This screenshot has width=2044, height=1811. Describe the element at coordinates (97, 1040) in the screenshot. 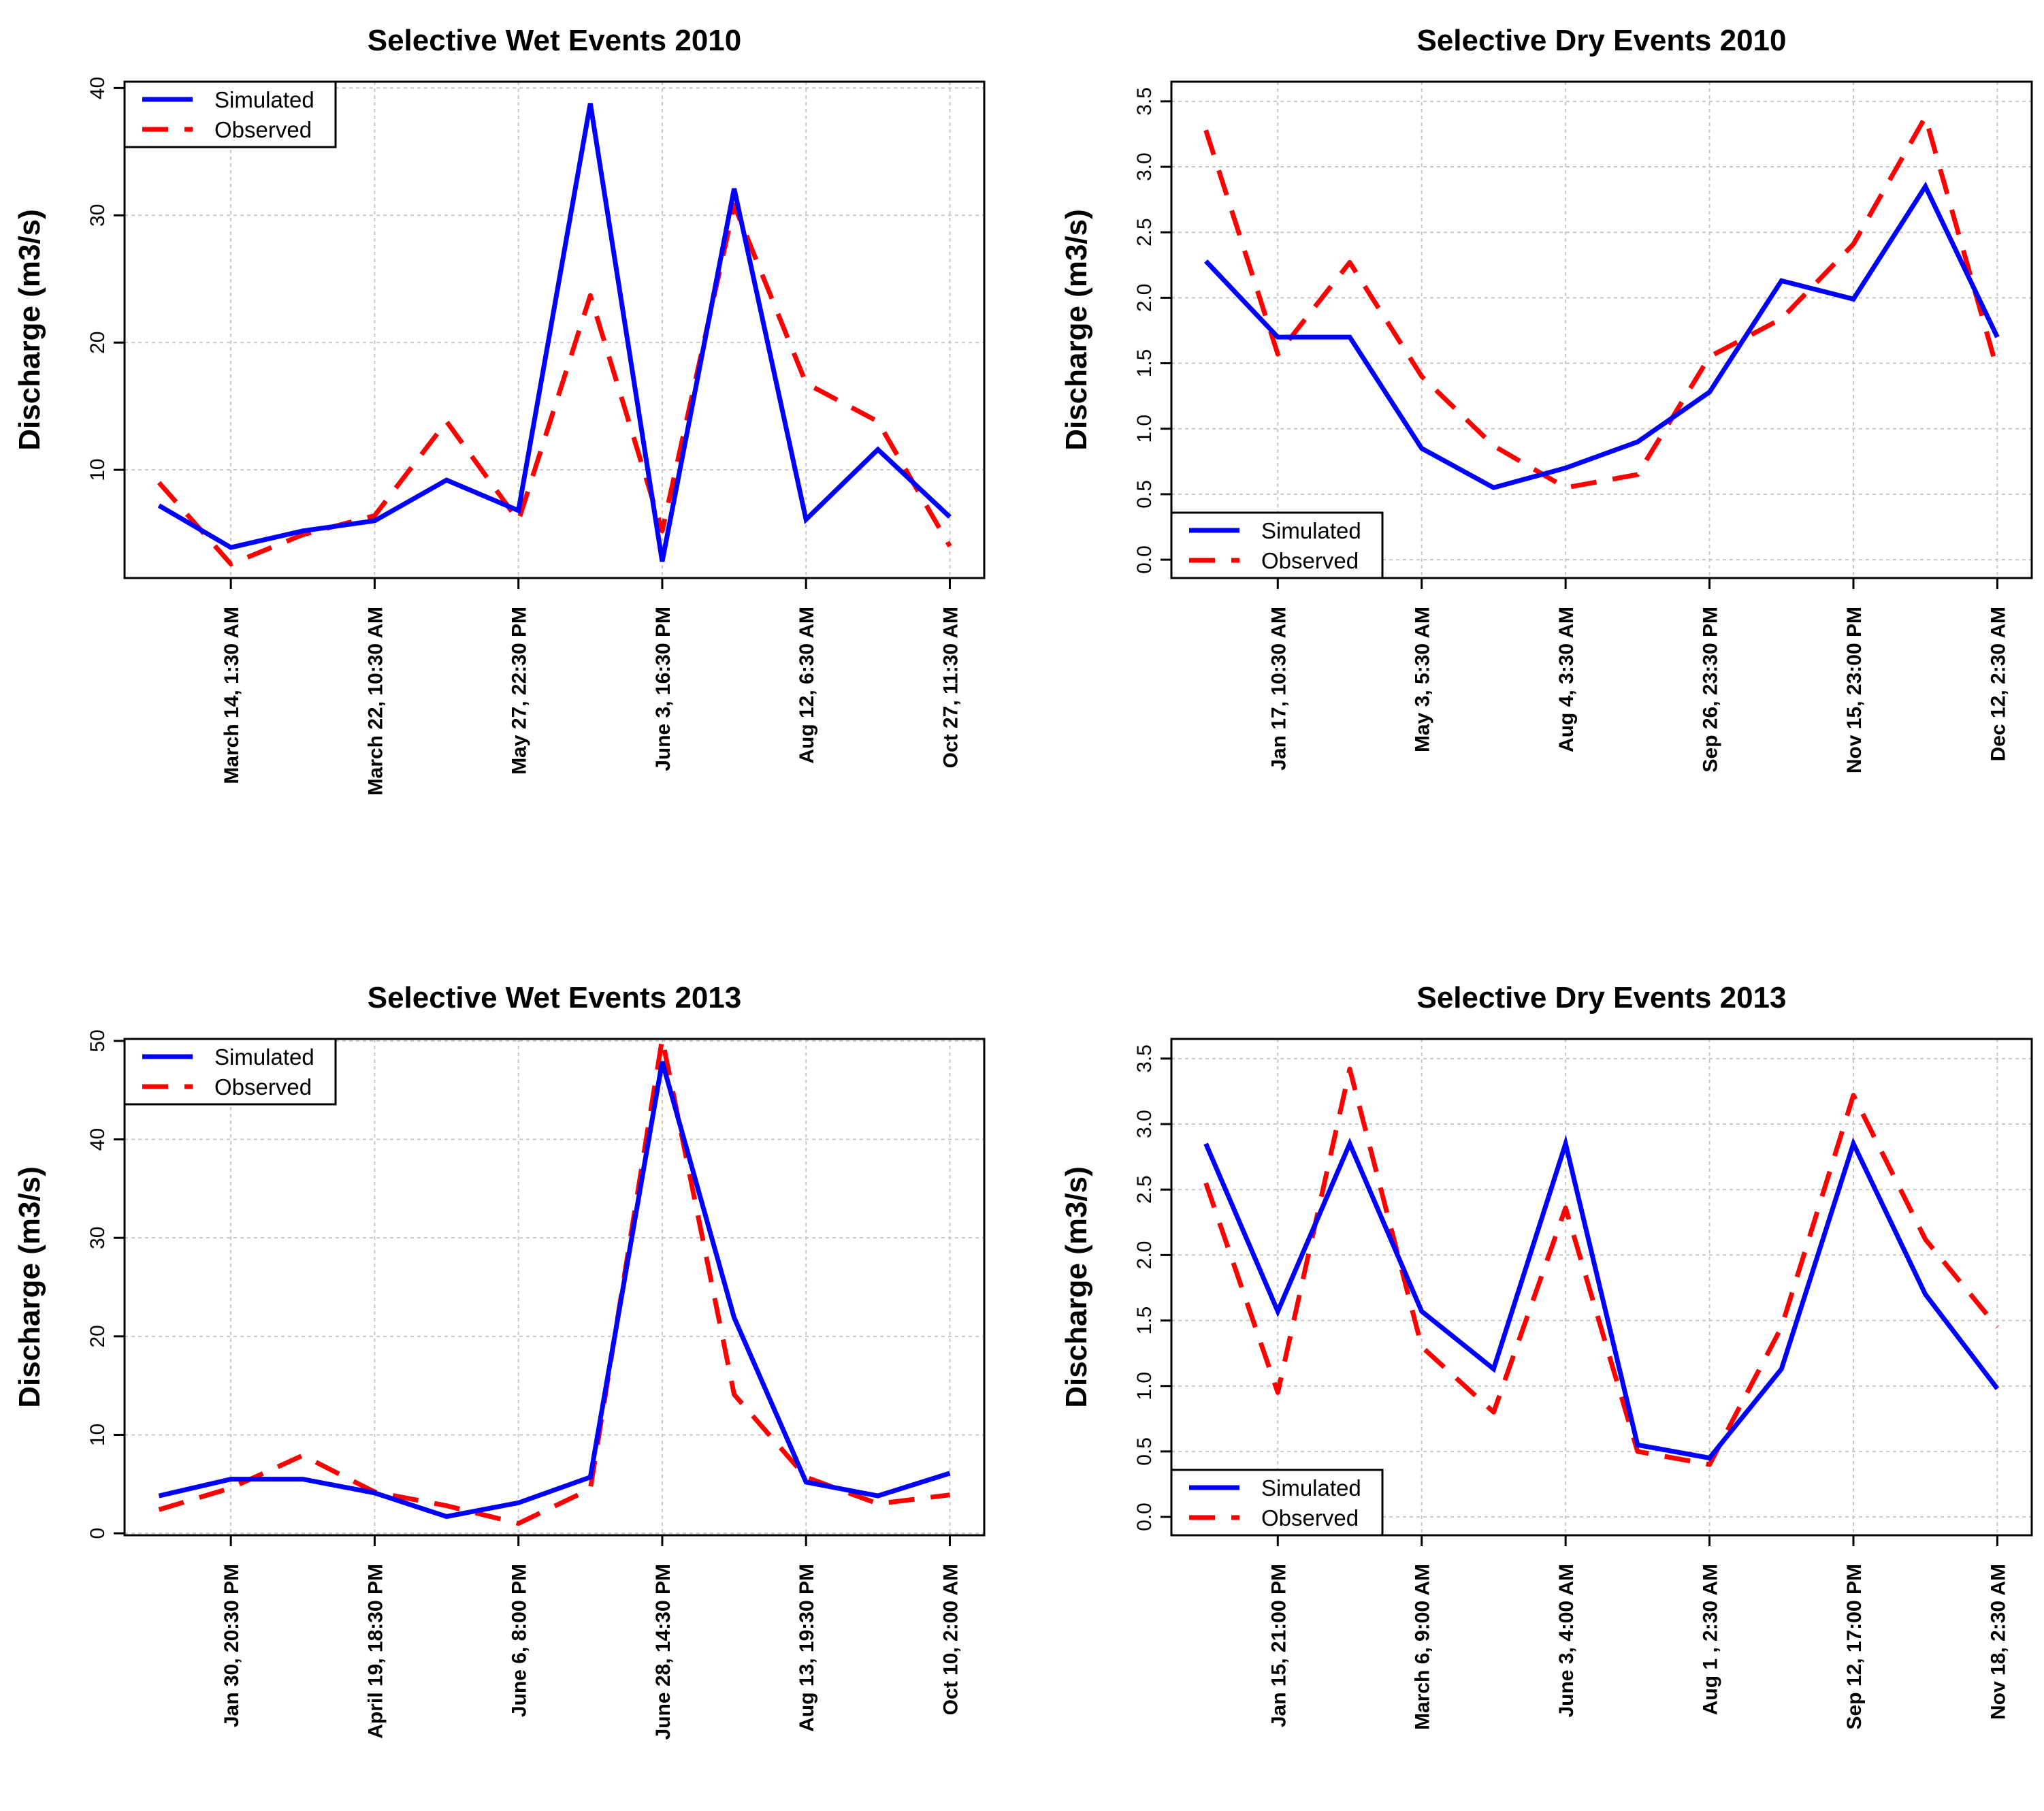

I see `y-tick-label: 50` at that location.